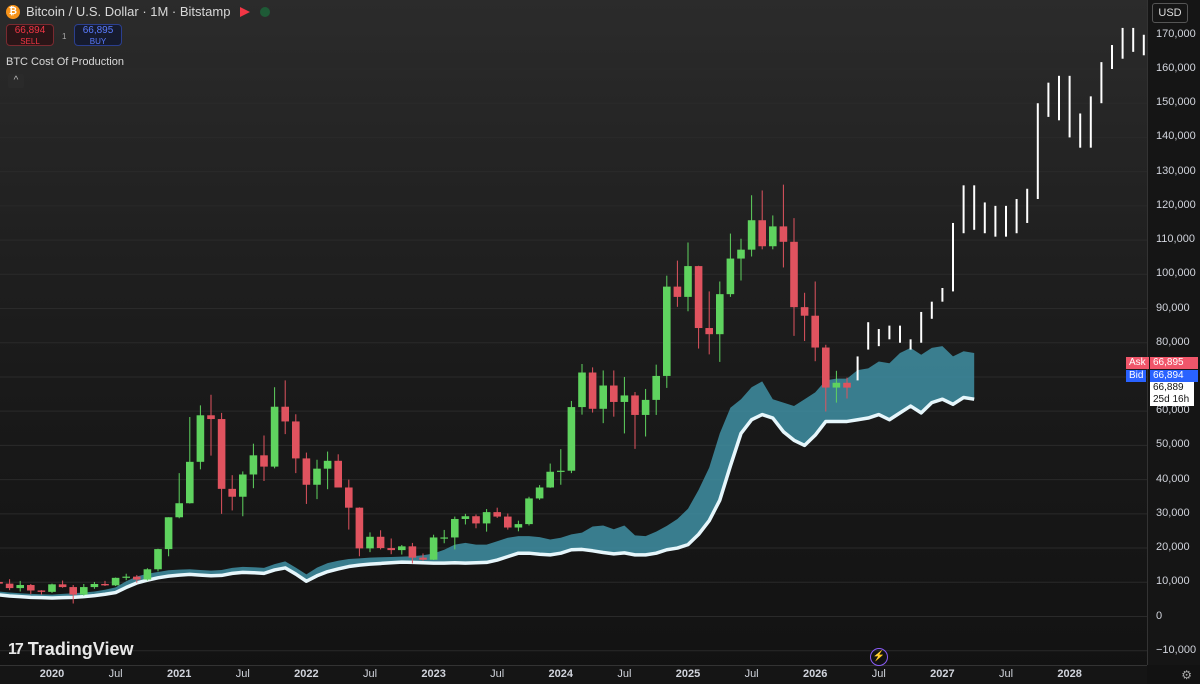 This screenshot has width=1200, height=684. Describe the element at coordinates (30, 35) in the screenshot. I see `sell-button: 66,894 SELL` at that location.